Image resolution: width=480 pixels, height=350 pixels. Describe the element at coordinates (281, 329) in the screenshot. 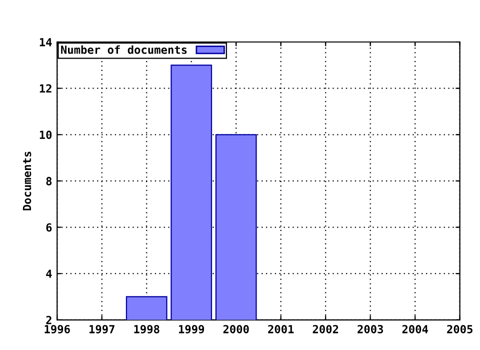

I see `x-tick-label: 2001` at that location.